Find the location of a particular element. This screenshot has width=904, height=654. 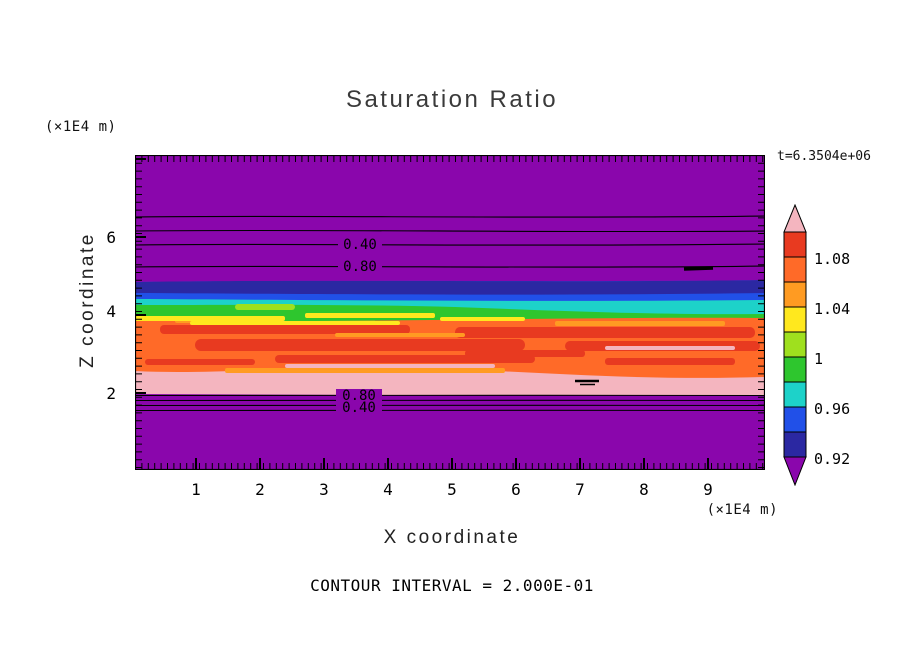

yellow-green-highlight is located at coordinates (265, 307).